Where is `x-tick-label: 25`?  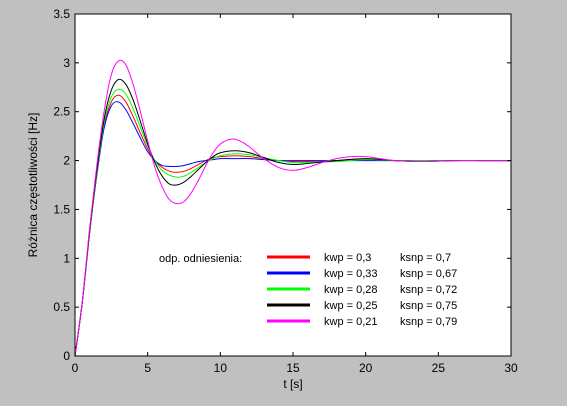
x-tick-label: 25 is located at coordinates (439, 368).